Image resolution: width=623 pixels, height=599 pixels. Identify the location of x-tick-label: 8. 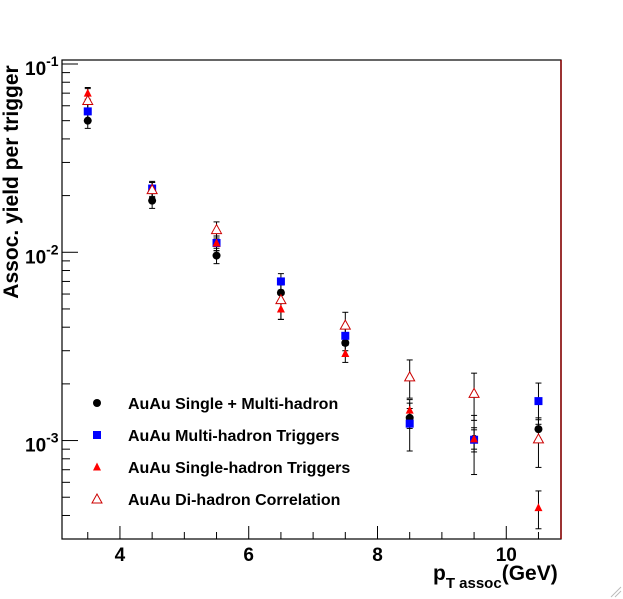
(377, 555).